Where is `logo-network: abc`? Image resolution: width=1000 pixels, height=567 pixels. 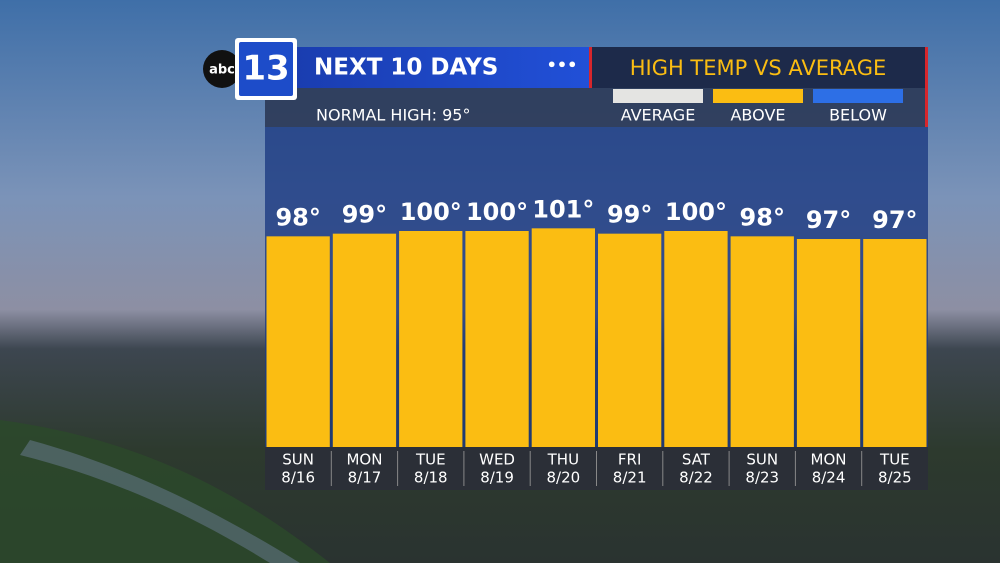
logo-network: abc is located at coordinates (222, 70).